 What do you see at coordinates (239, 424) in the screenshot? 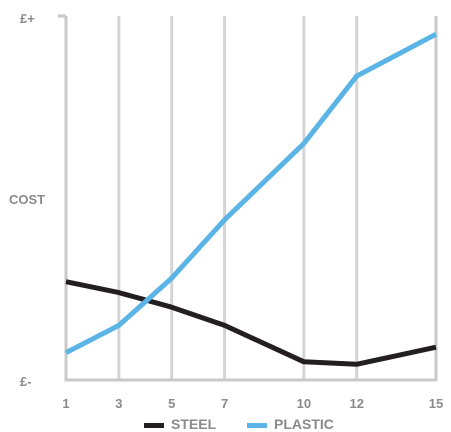
I see `legend: STEEL PLASTIC` at bounding box center [239, 424].